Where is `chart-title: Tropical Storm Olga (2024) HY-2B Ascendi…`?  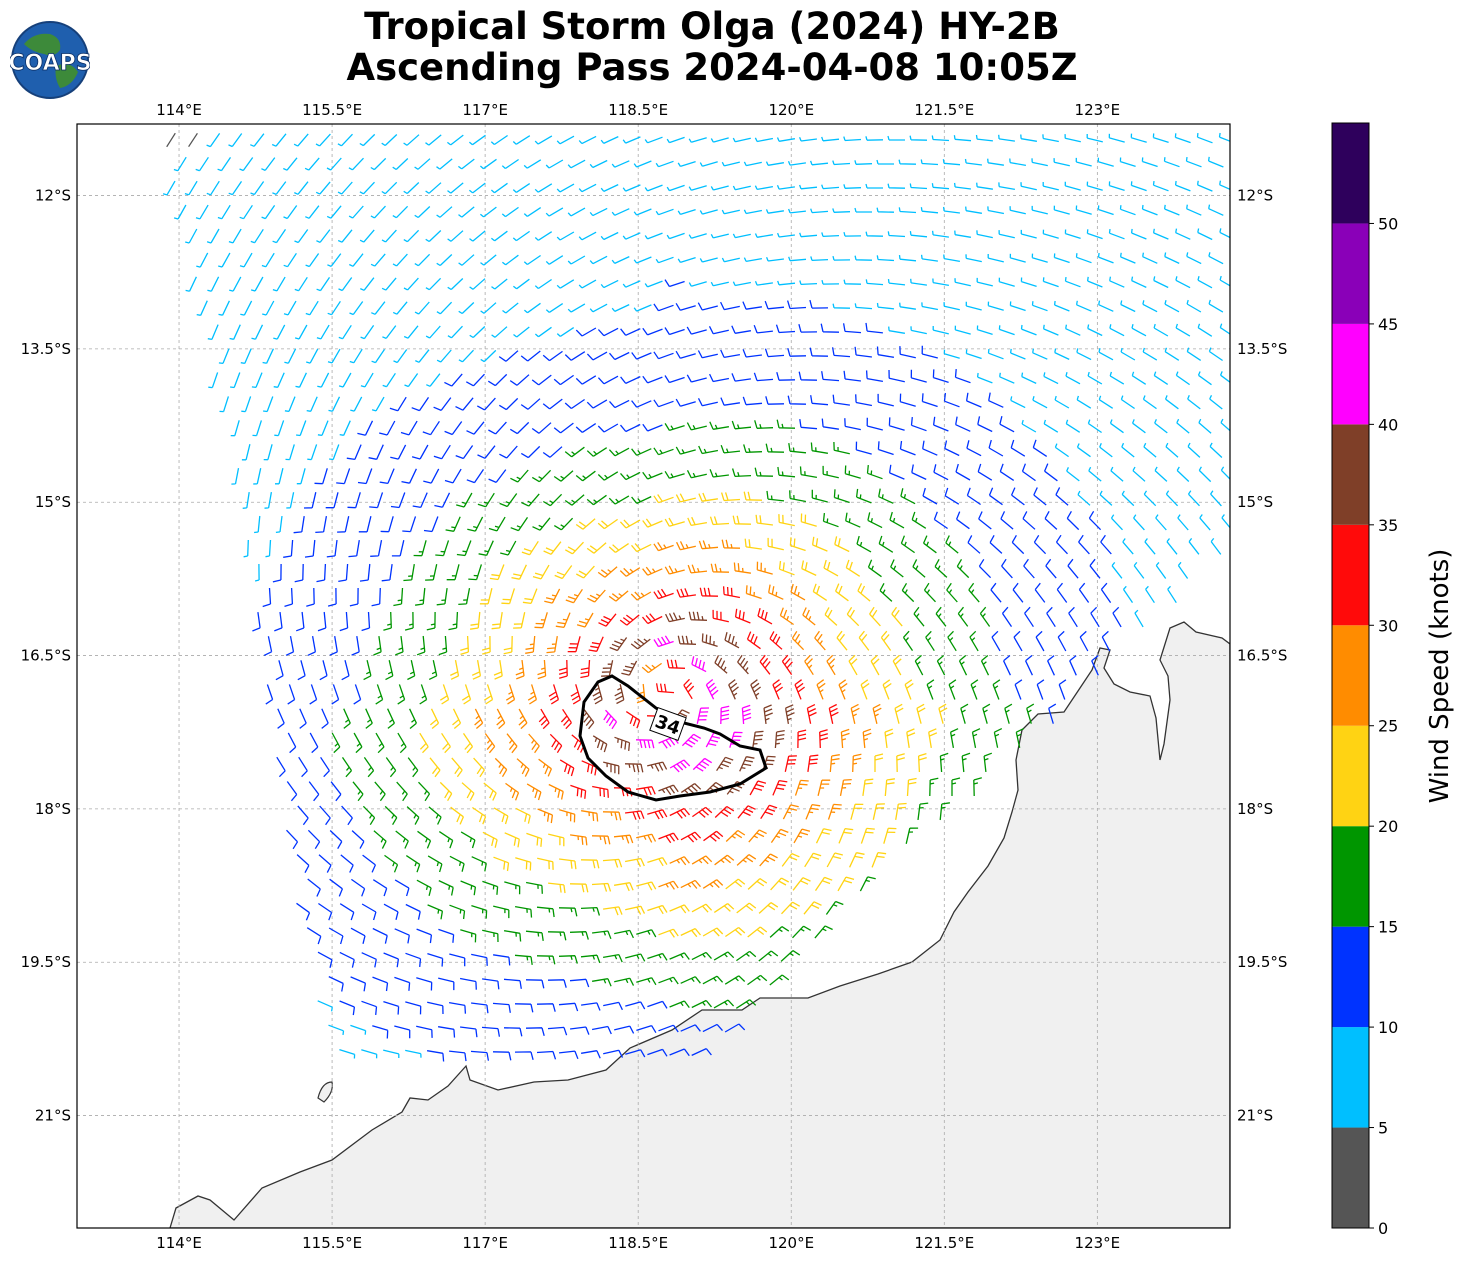
chart-title: Tropical Storm Olga (2024) HY-2B Ascendi… is located at coordinates (712, 47).